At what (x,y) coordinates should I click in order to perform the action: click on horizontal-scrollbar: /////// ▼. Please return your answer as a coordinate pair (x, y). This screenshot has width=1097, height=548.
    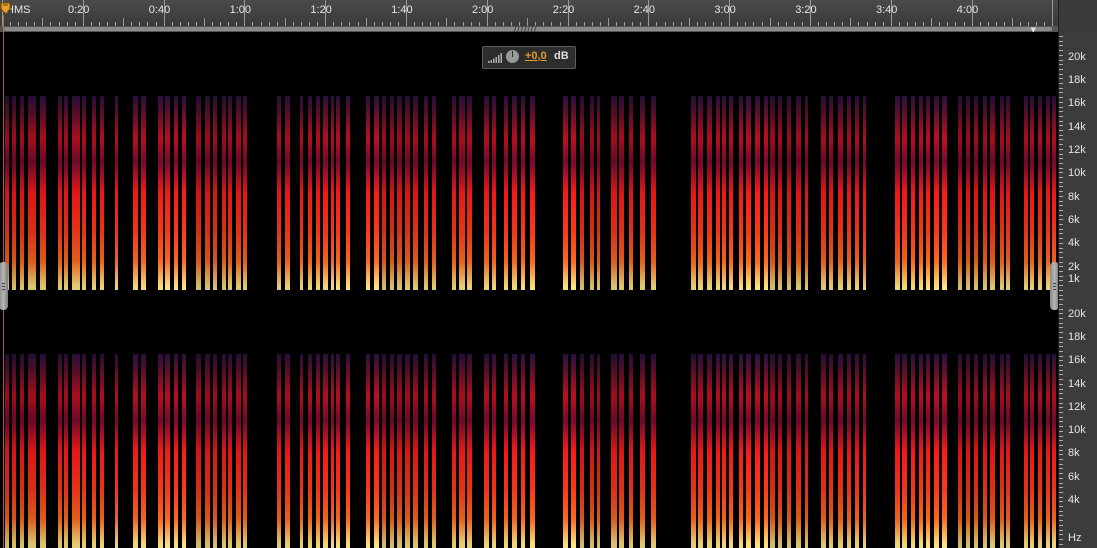
    Looking at the image, I should click on (529, 29).